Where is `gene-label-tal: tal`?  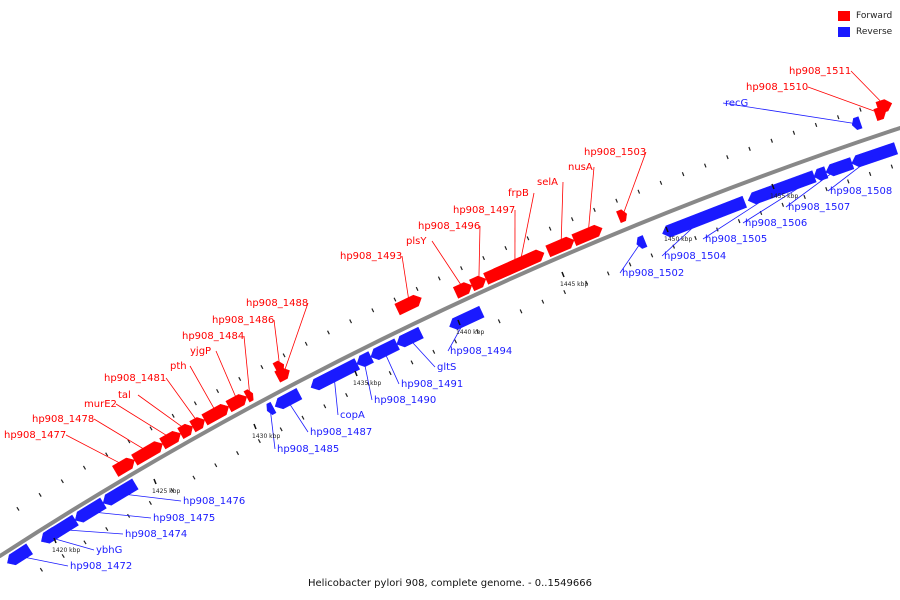 gene-label-tal: tal is located at coordinates (124, 395).